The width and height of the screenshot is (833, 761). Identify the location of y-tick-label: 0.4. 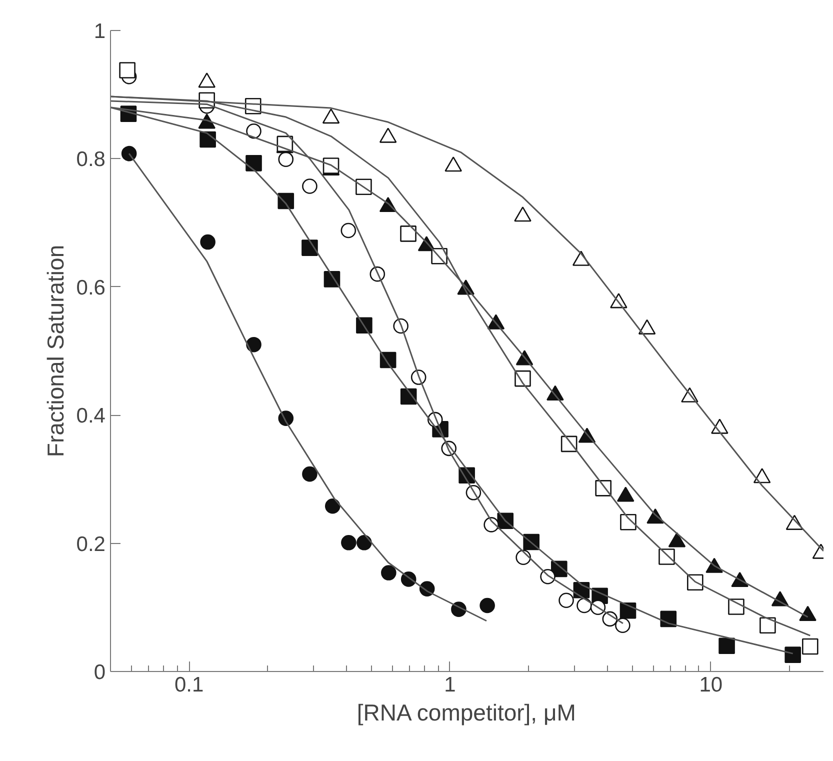
(91, 416).